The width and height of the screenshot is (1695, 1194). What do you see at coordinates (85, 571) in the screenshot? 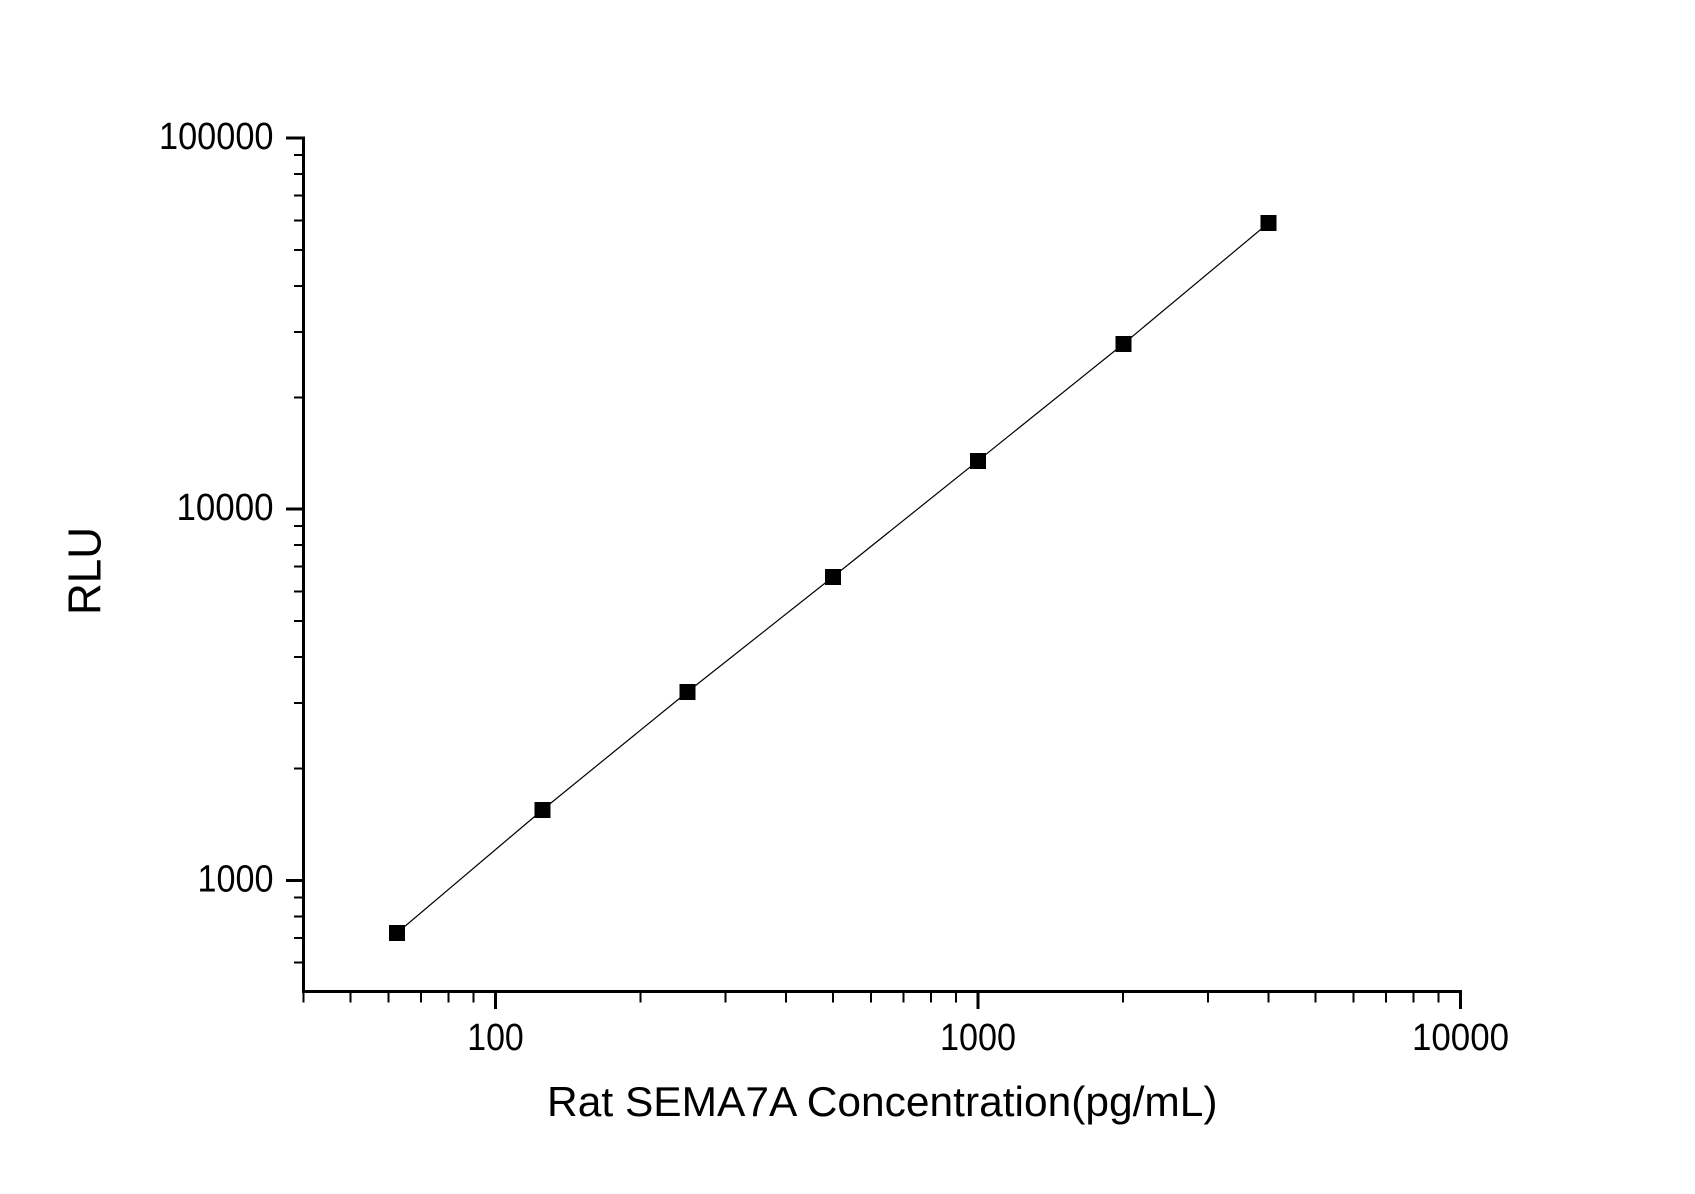
I see `svg-text: RLU` at bounding box center [85, 571].